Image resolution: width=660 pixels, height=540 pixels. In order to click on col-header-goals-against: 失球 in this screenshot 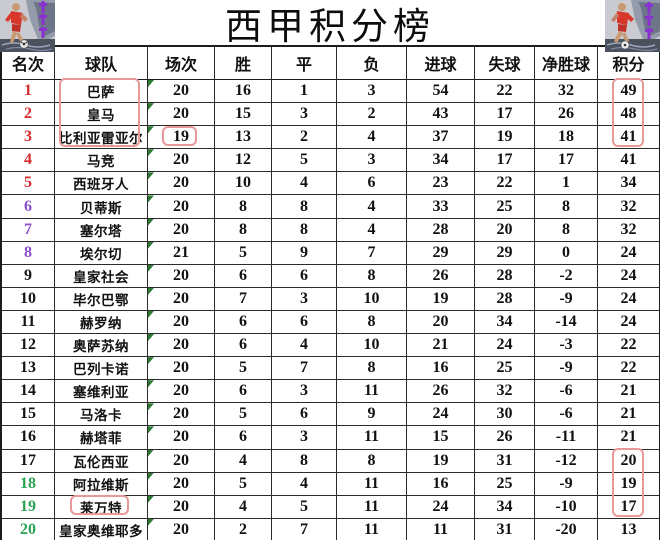, I will do `click(505, 63)`.